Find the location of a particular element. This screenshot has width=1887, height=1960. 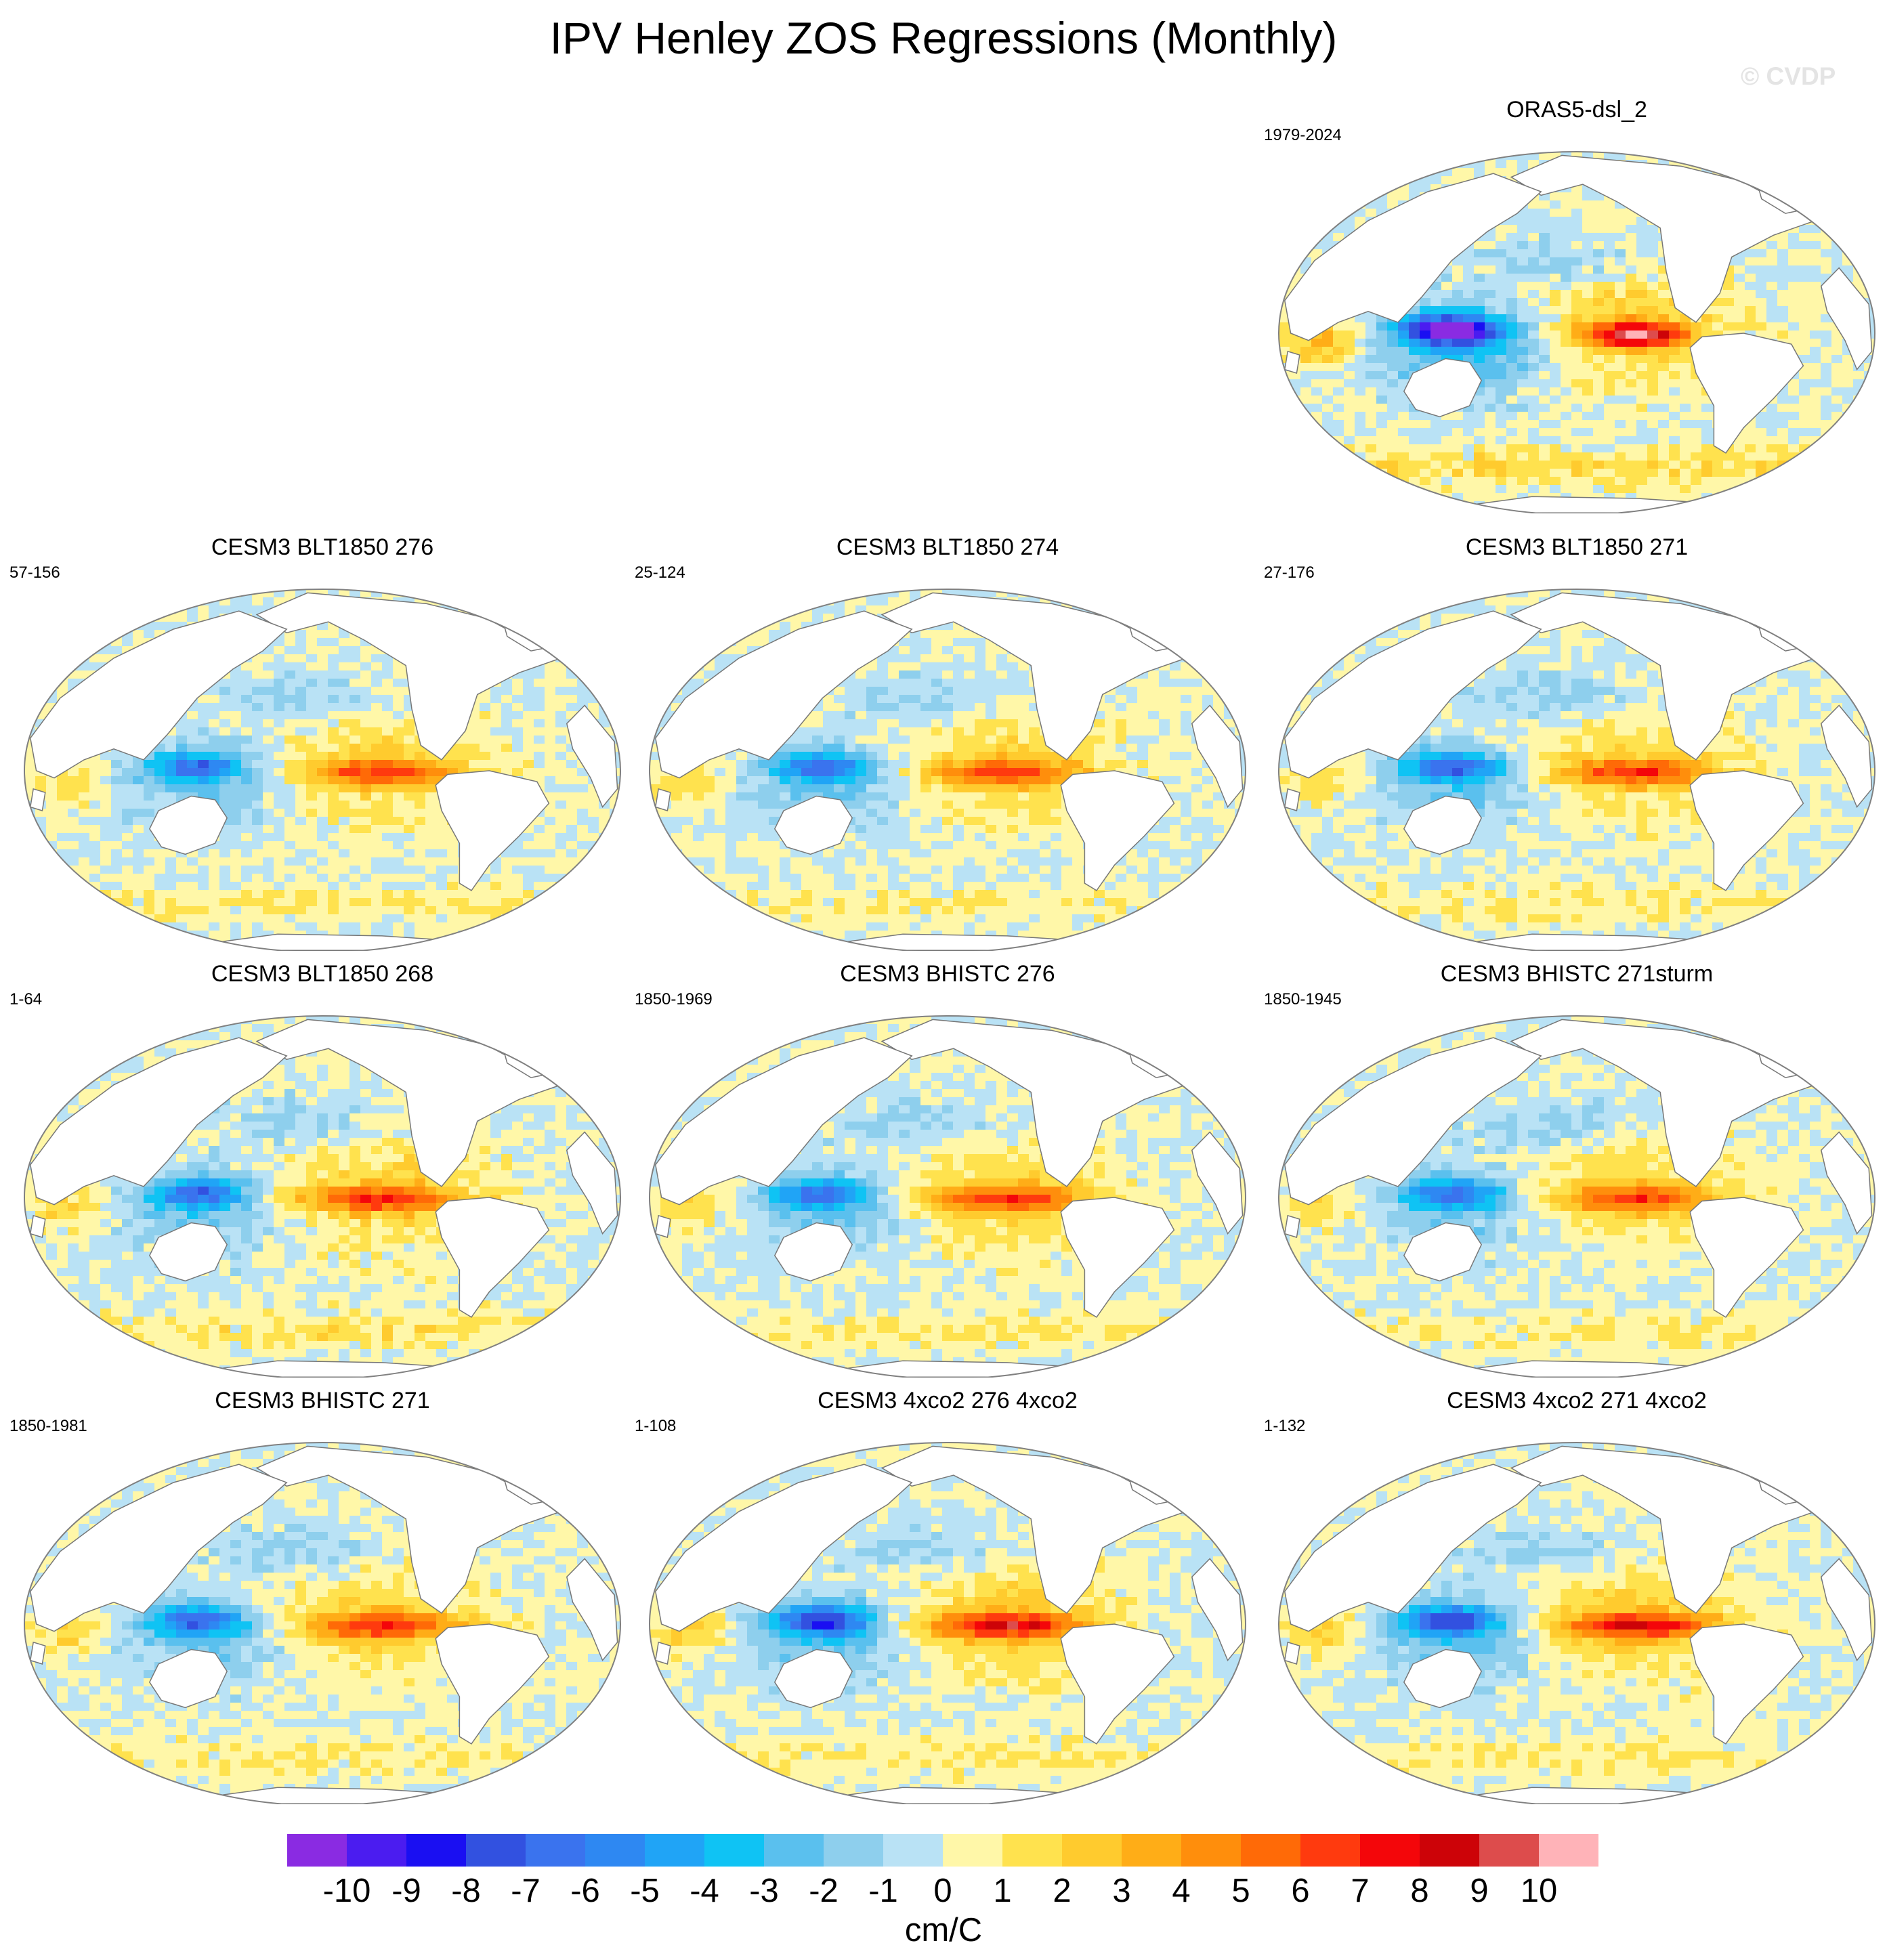

panel-period: 1850-1969 is located at coordinates (674, 999).